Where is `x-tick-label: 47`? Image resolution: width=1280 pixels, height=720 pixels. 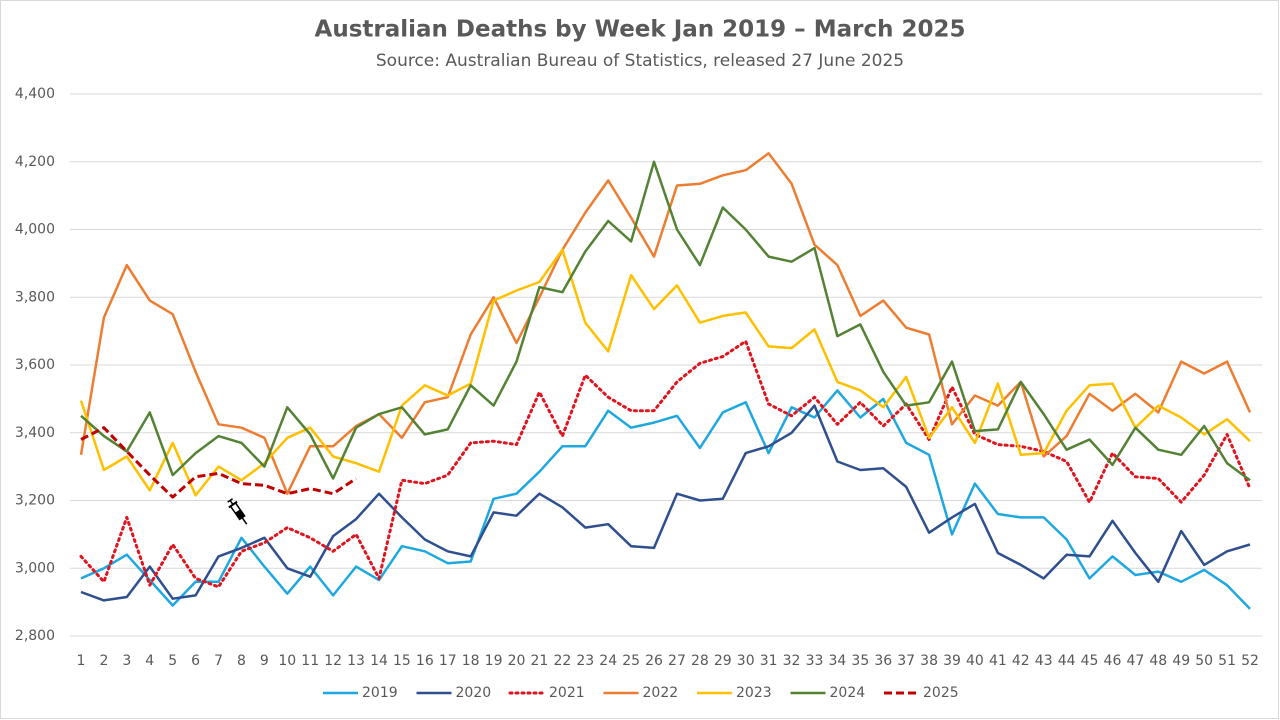 x-tick-label: 47 is located at coordinates (1135, 661).